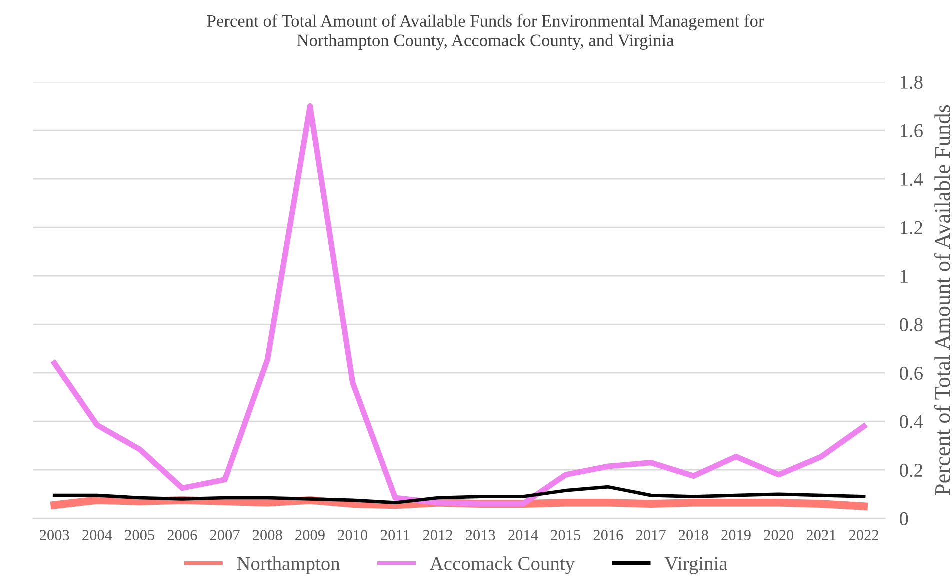 This screenshot has height=586, width=952. What do you see at coordinates (353, 535) in the screenshot?
I see `x-tick-label: 2010` at bounding box center [353, 535].